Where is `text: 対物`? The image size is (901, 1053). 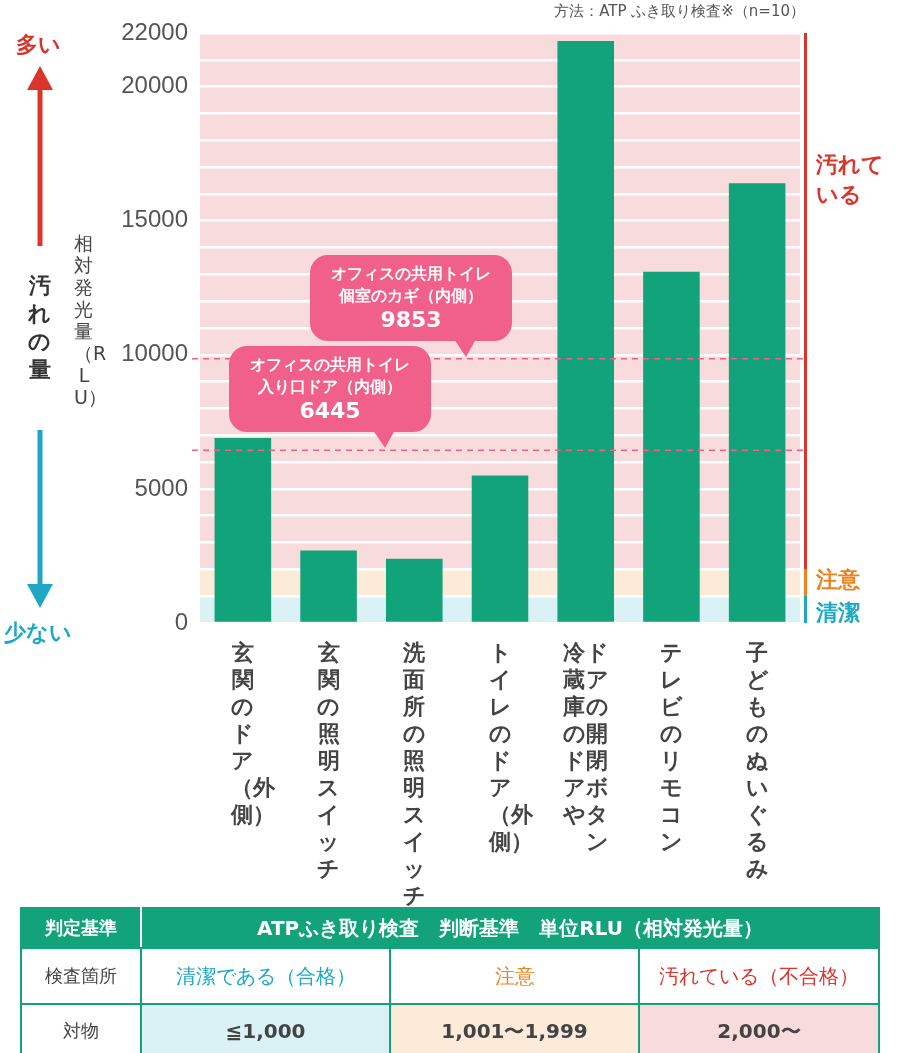 text: 対物 is located at coordinates (81, 1028).